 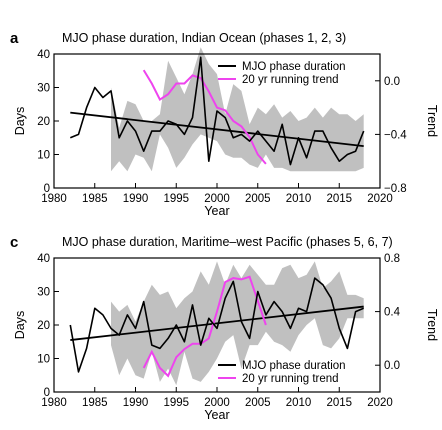 What do you see at coordinates (392, 259) in the screenshot?
I see `y2-tick-label: 0.8` at bounding box center [392, 259].